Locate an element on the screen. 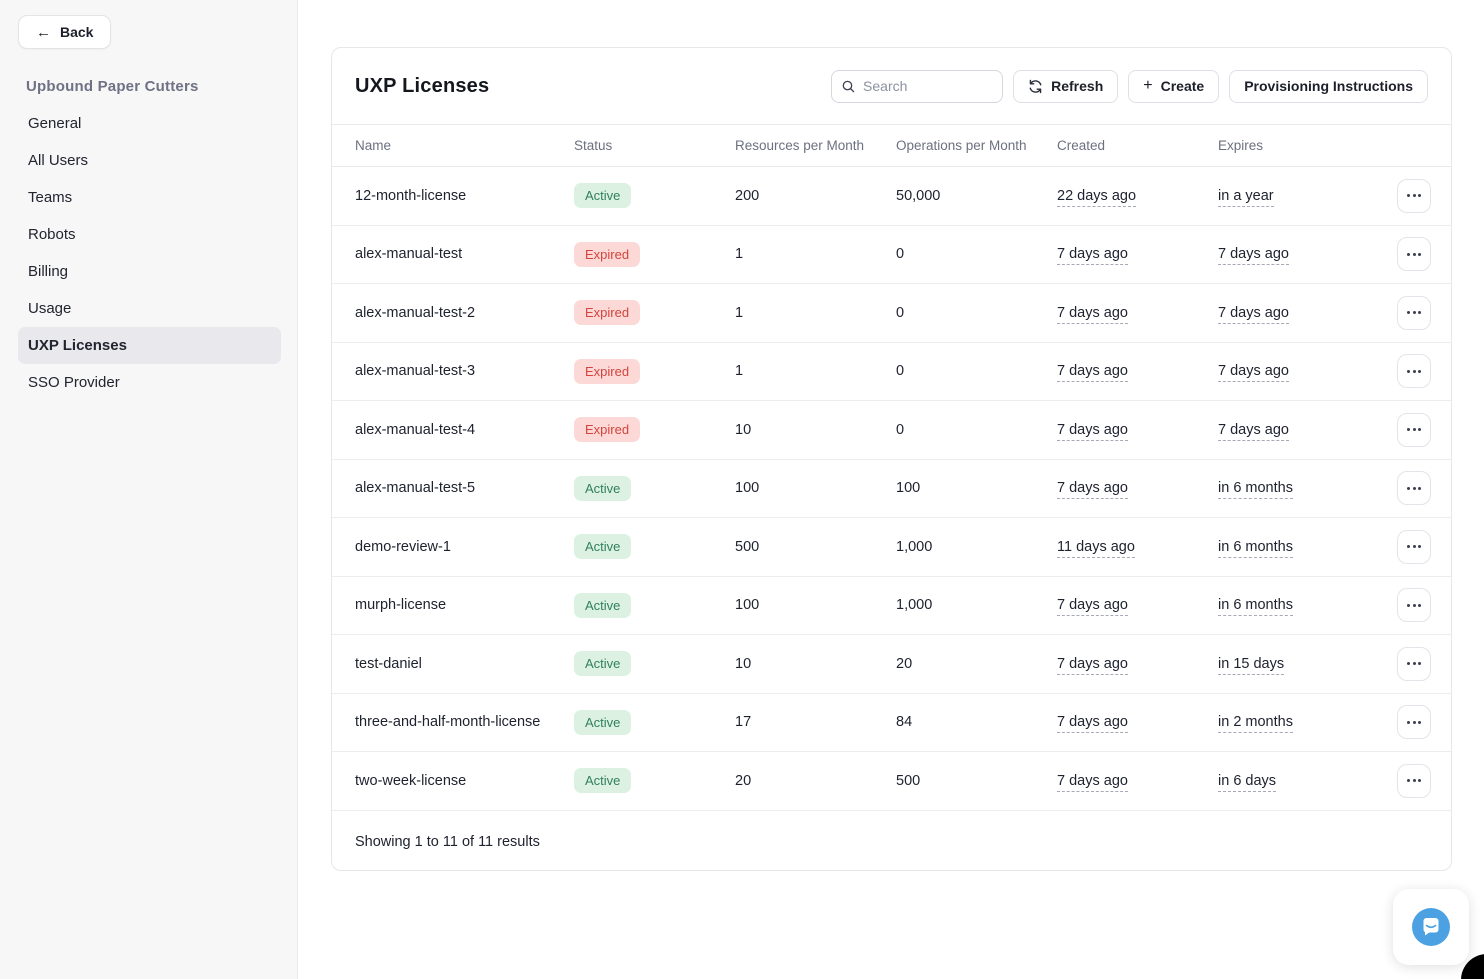  create-button: + Create is located at coordinates (1174, 86).